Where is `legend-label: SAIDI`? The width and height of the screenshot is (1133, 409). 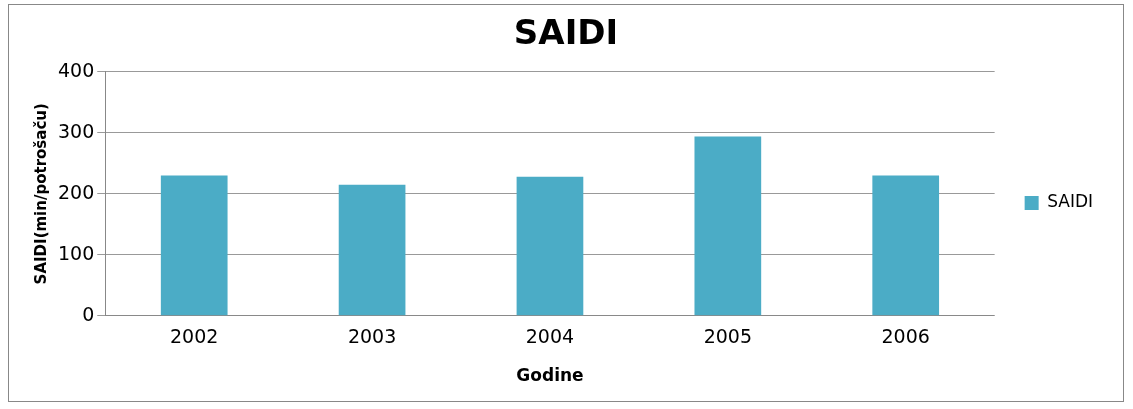 legend-label: SAIDI is located at coordinates (1070, 201).